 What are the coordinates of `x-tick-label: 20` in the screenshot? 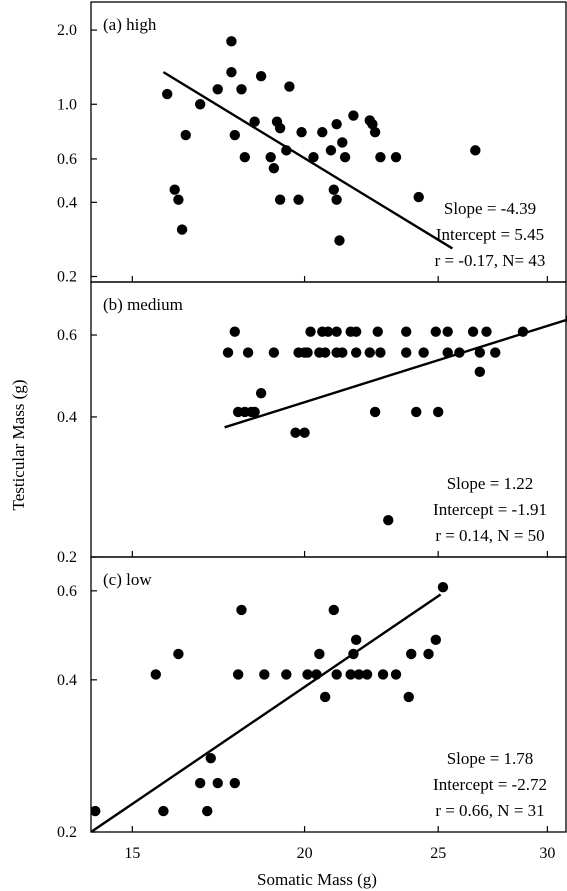 It's located at (305, 853).